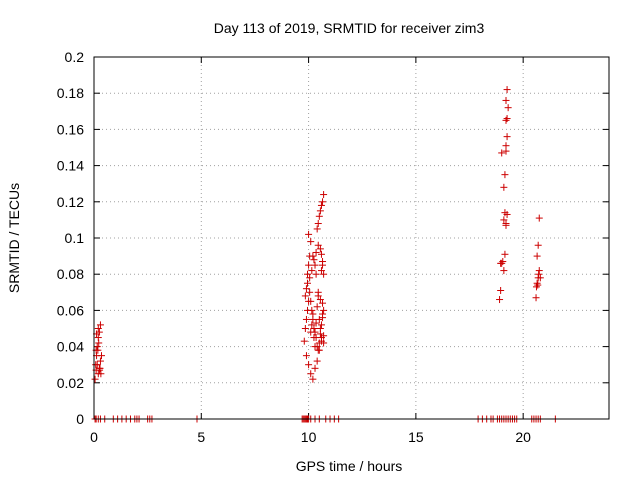 The width and height of the screenshot is (640, 480). Describe the element at coordinates (94, 437) in the screenshot. I see `x-tick-label: 0` at that location.